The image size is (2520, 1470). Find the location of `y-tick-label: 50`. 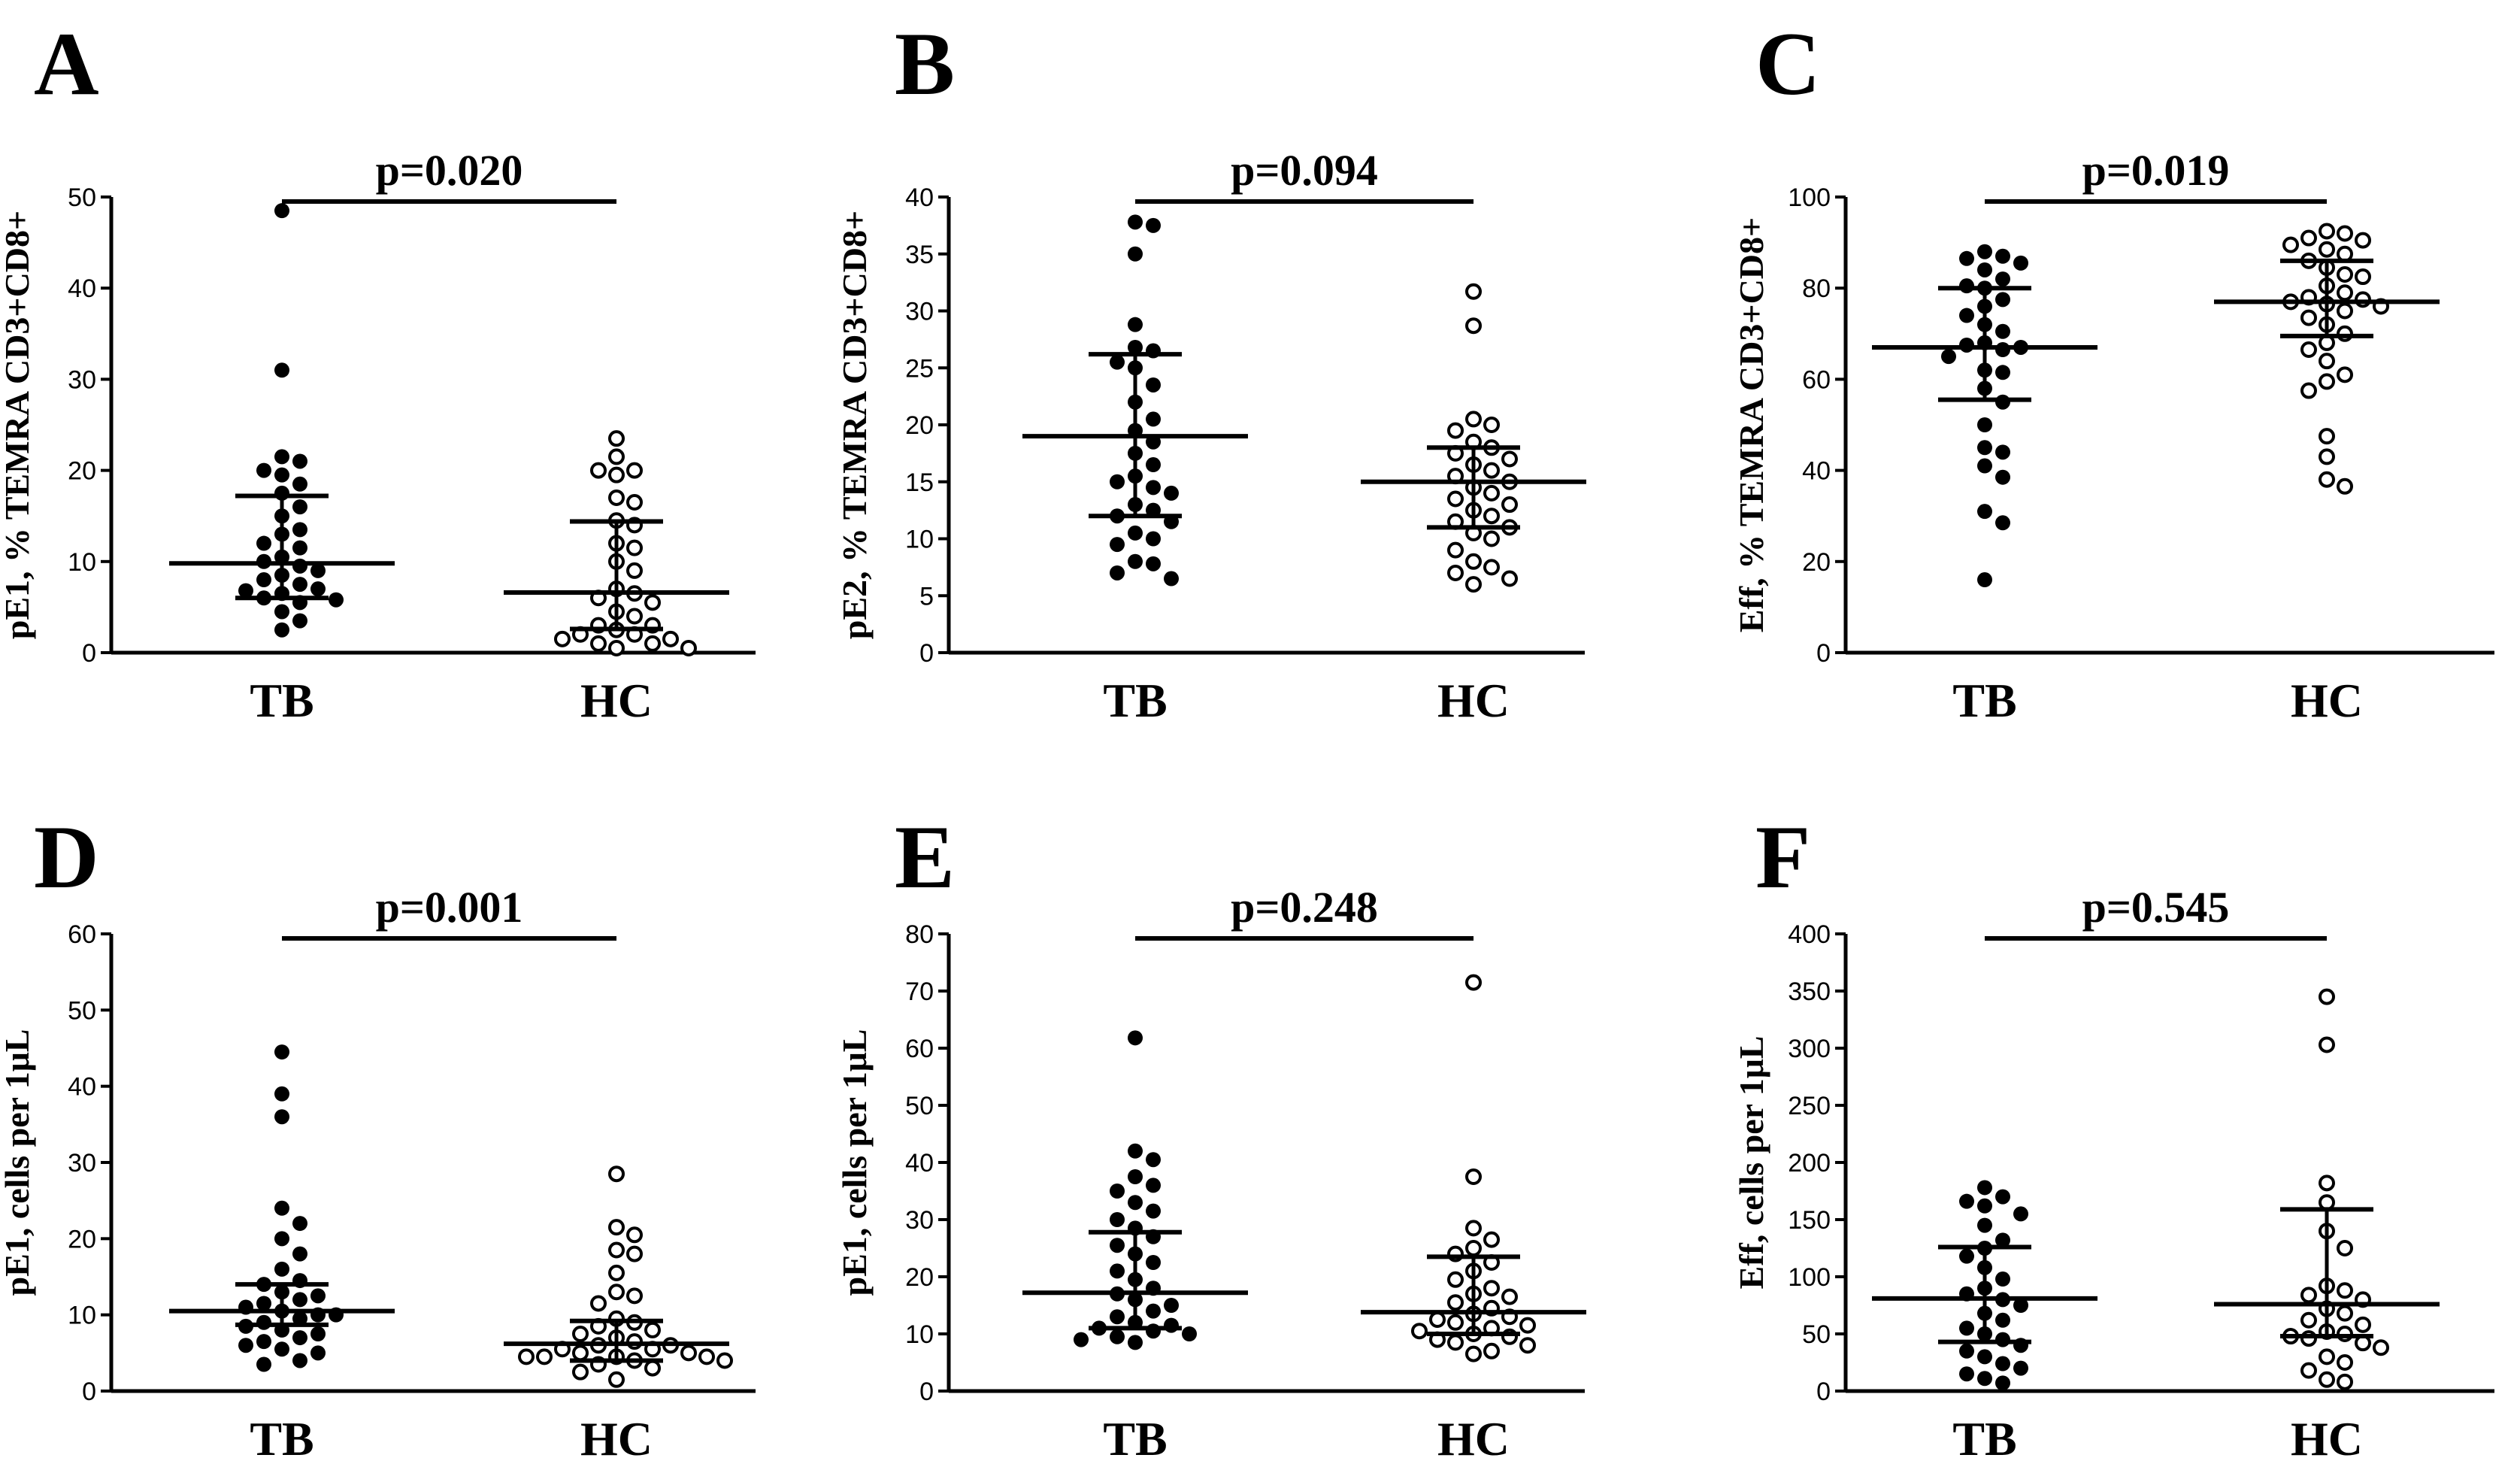

y-tick-label: 50 is located at coordinates (82, 1010).